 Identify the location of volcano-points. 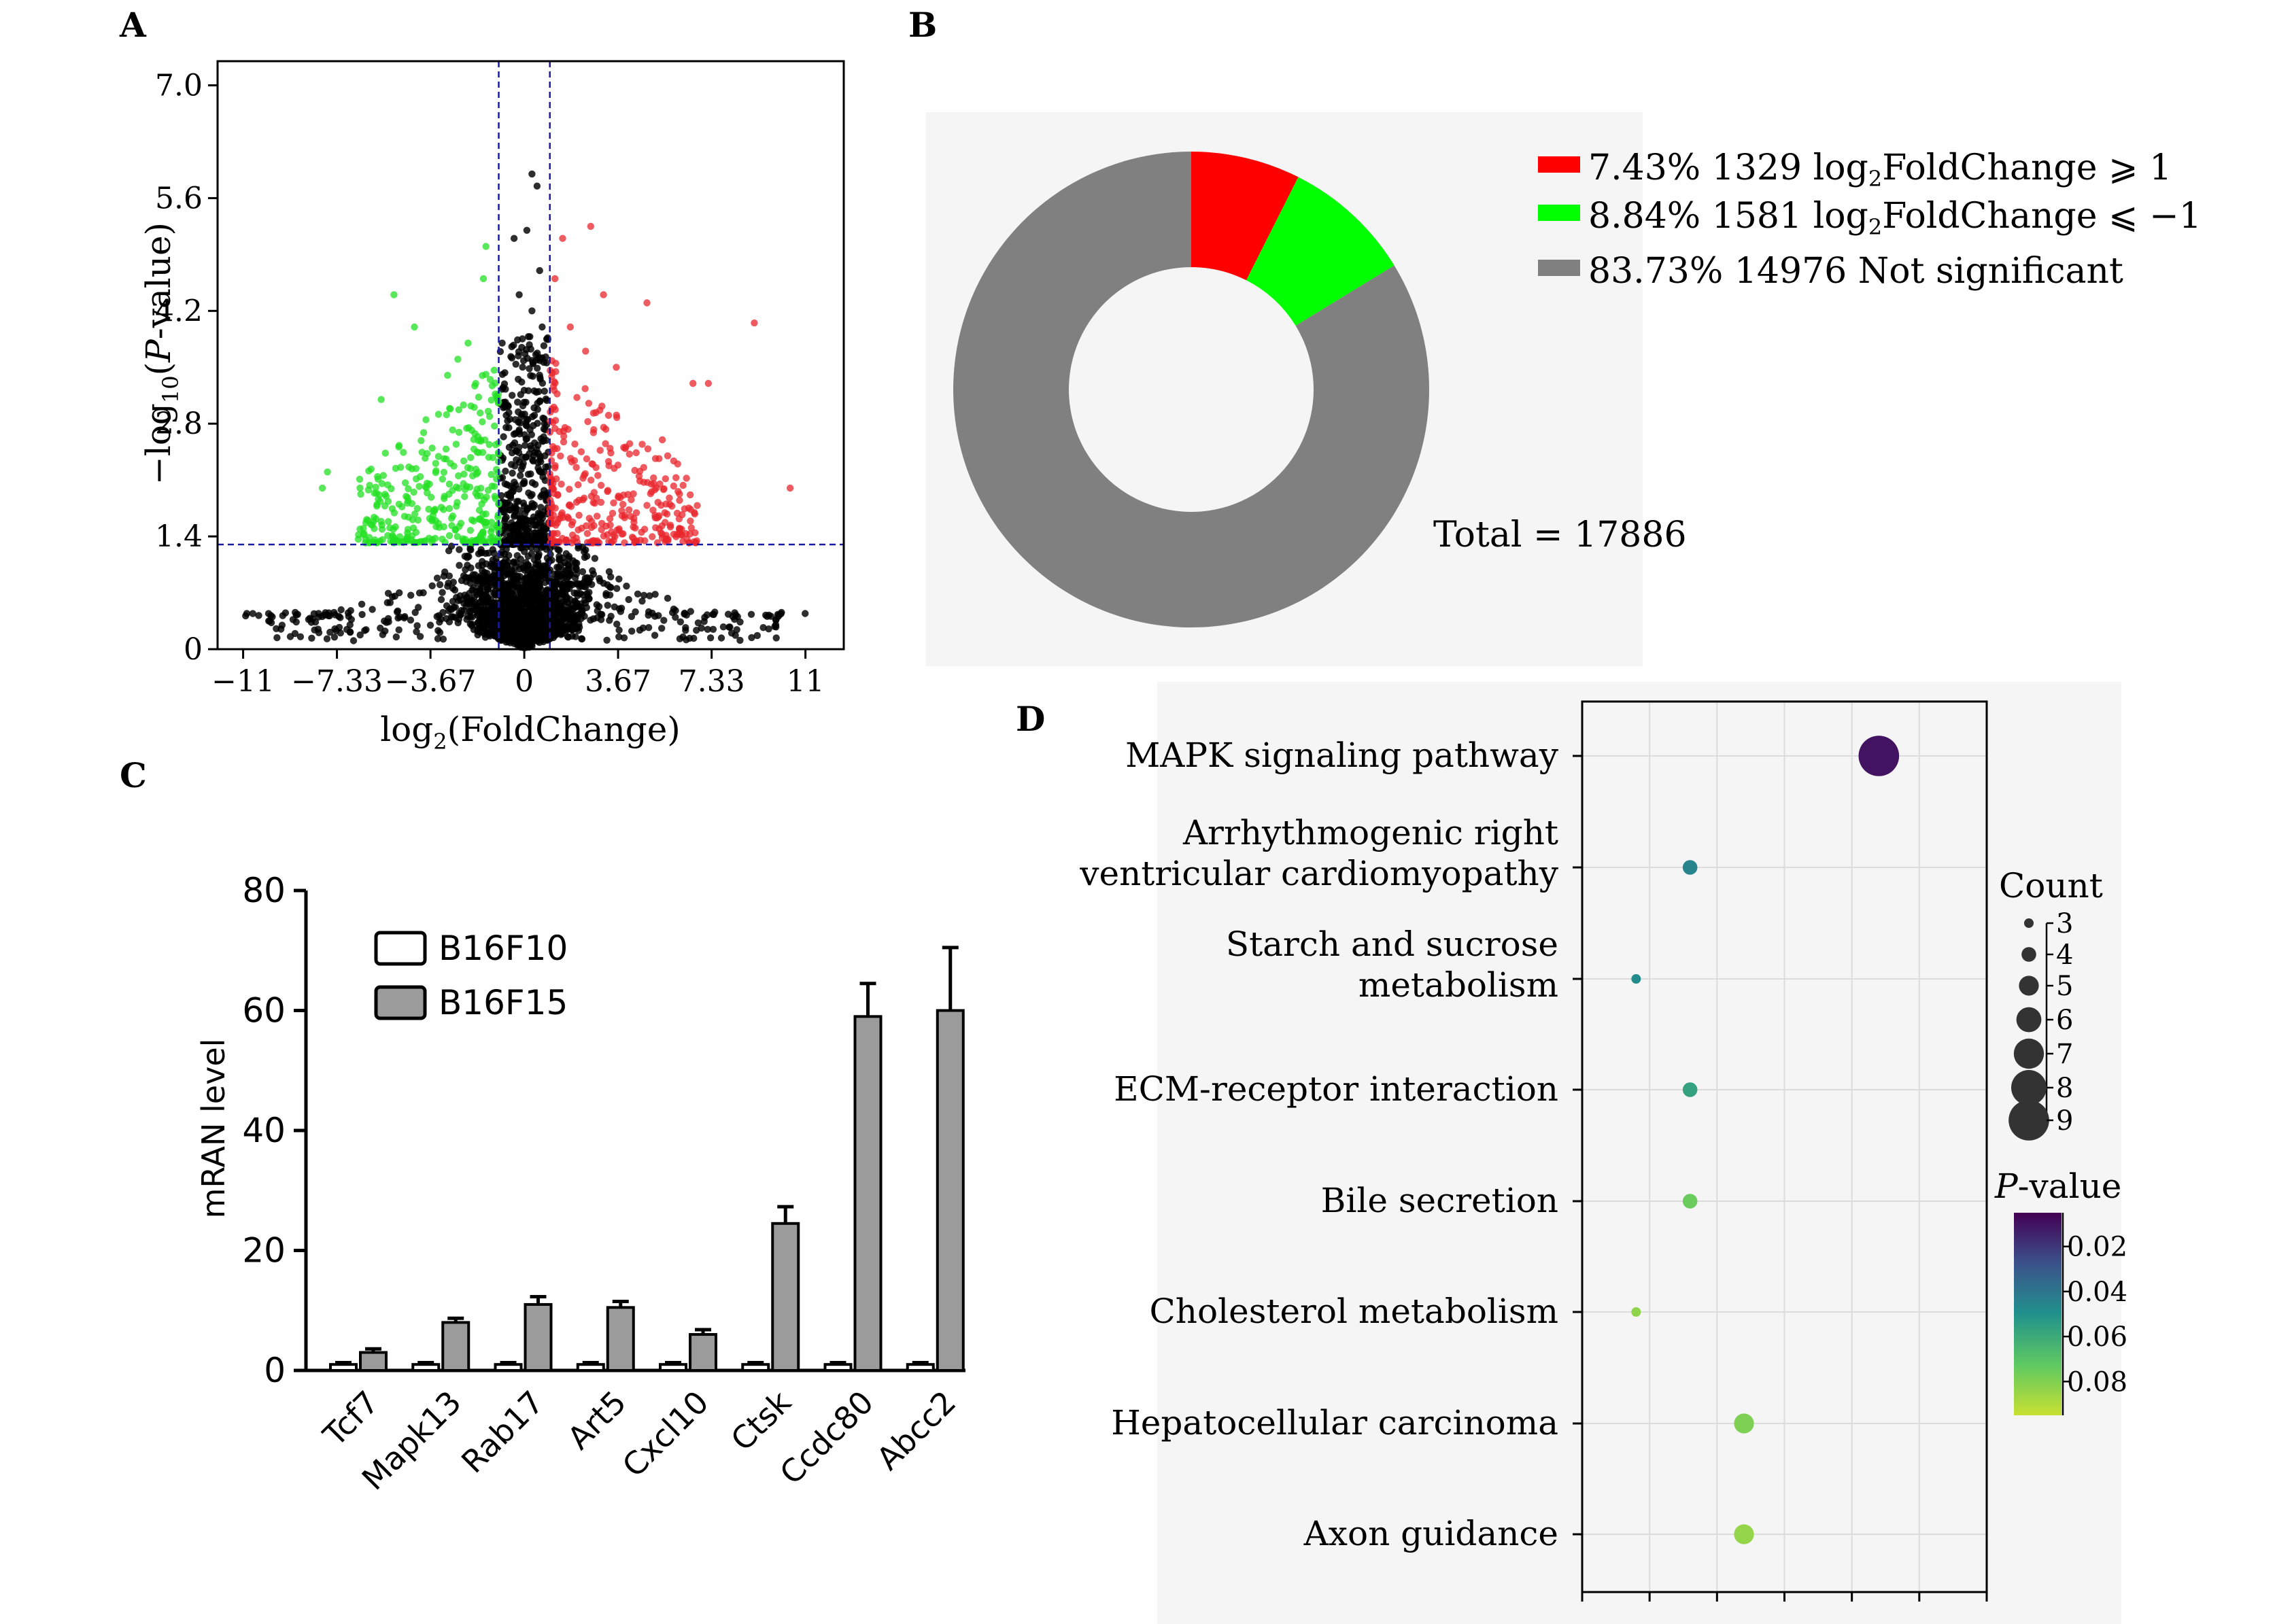
(525, 410).